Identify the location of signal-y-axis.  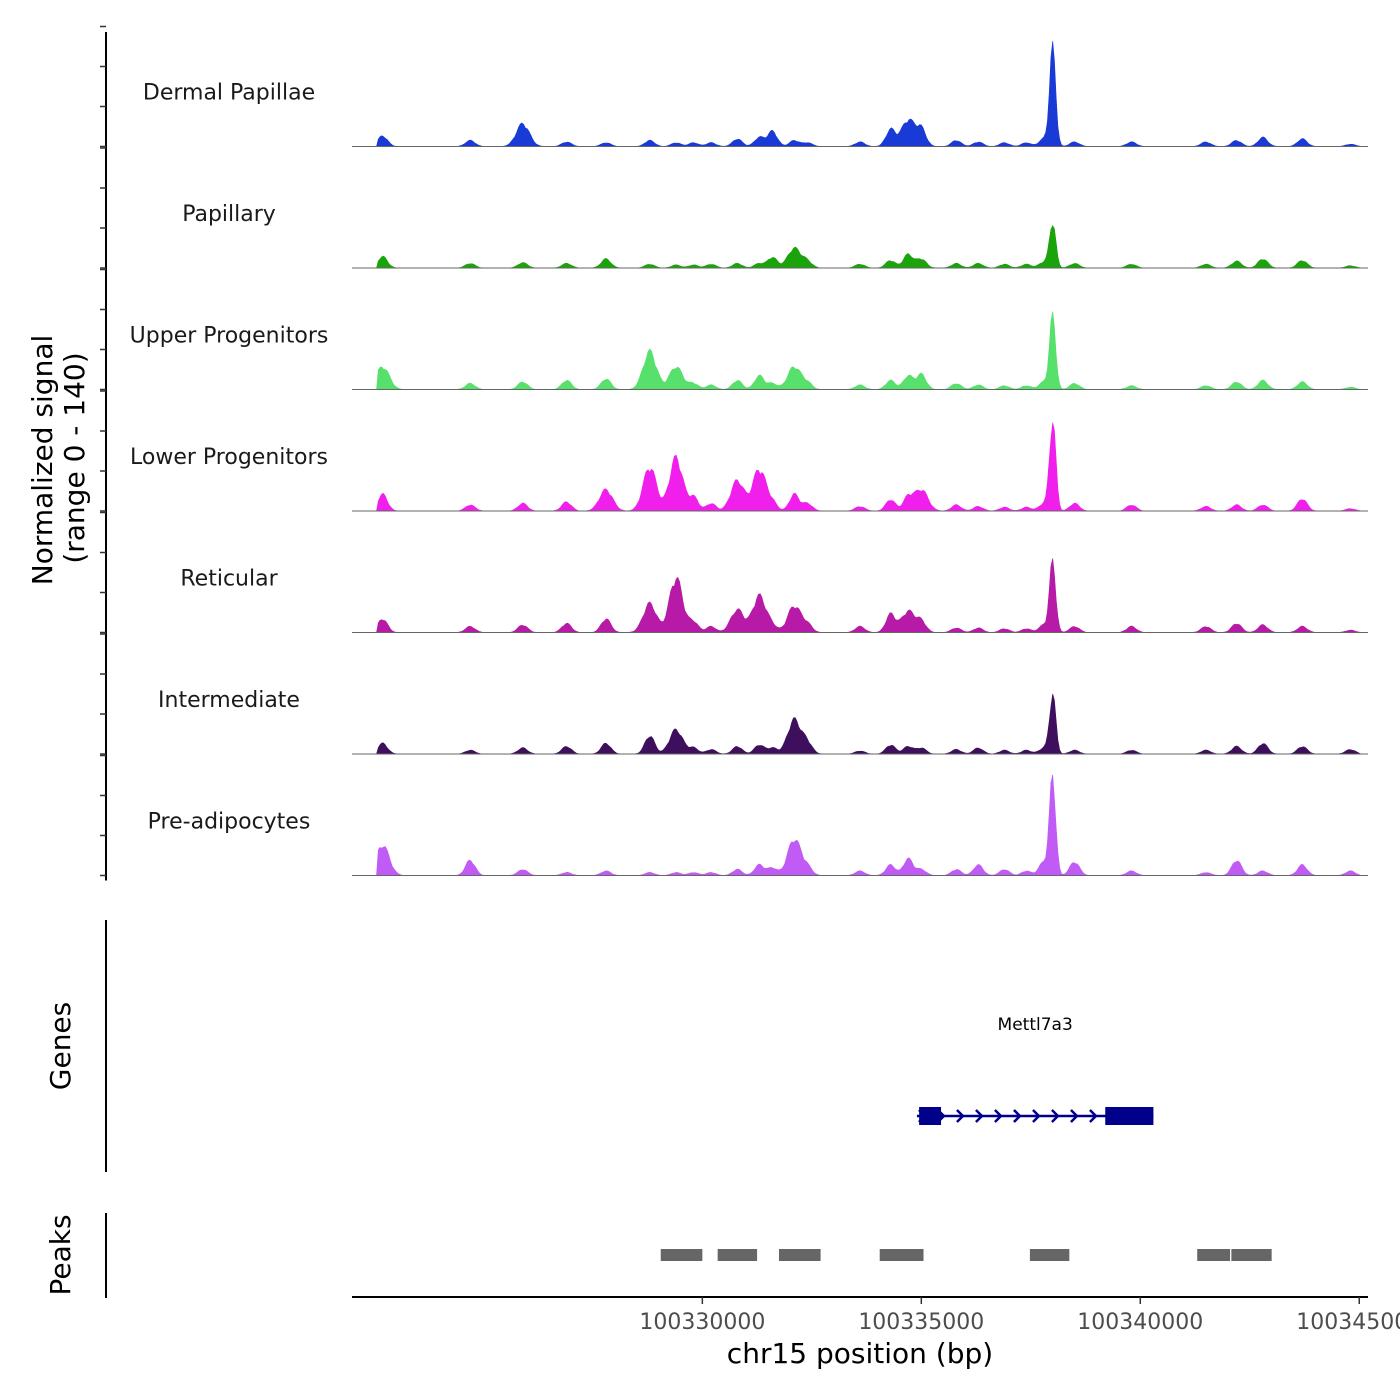
(103, 453).